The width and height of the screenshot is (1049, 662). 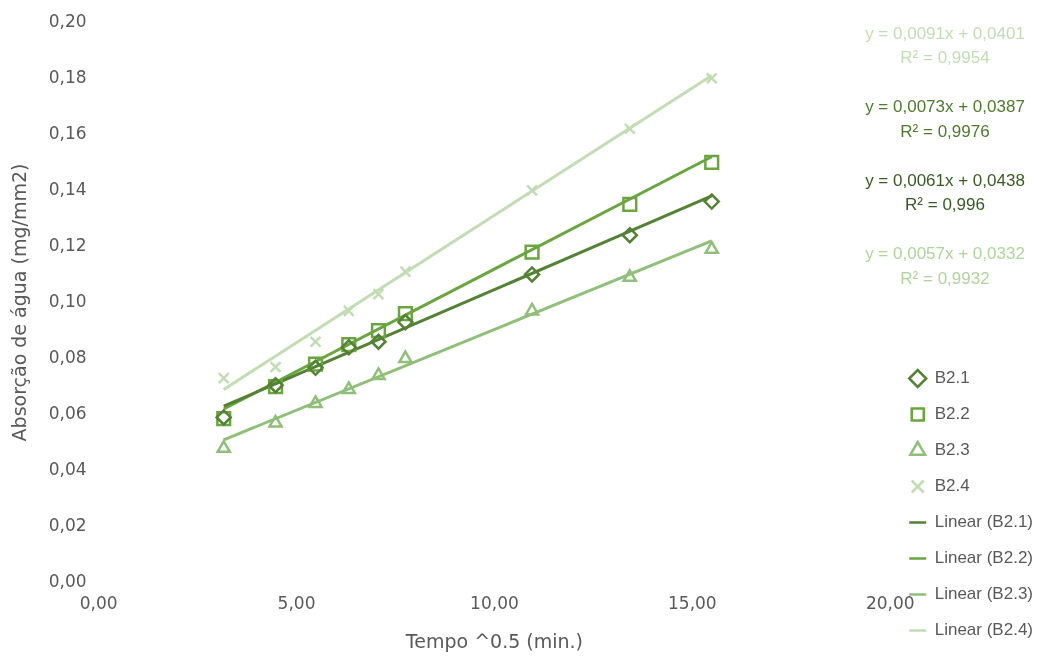 I want to click on text: R² = 0,9976, so click(x=945, y=131).